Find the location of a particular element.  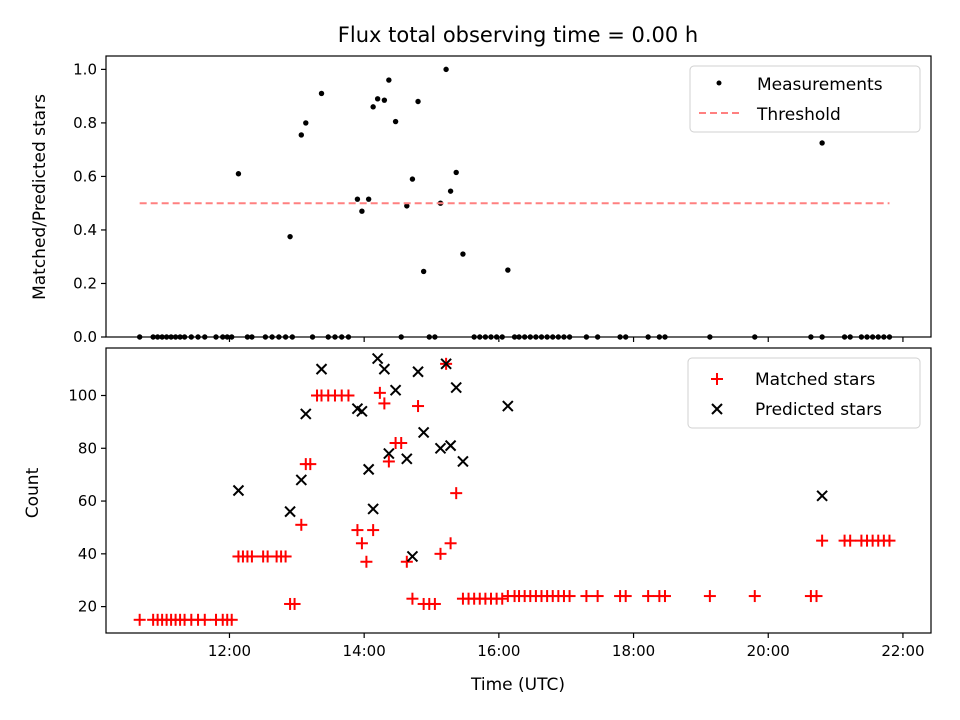

bottom-x-ticks: 12:00 14:00 16:00 18:00 20:00 22:00 is located at coordinates (566, 646).